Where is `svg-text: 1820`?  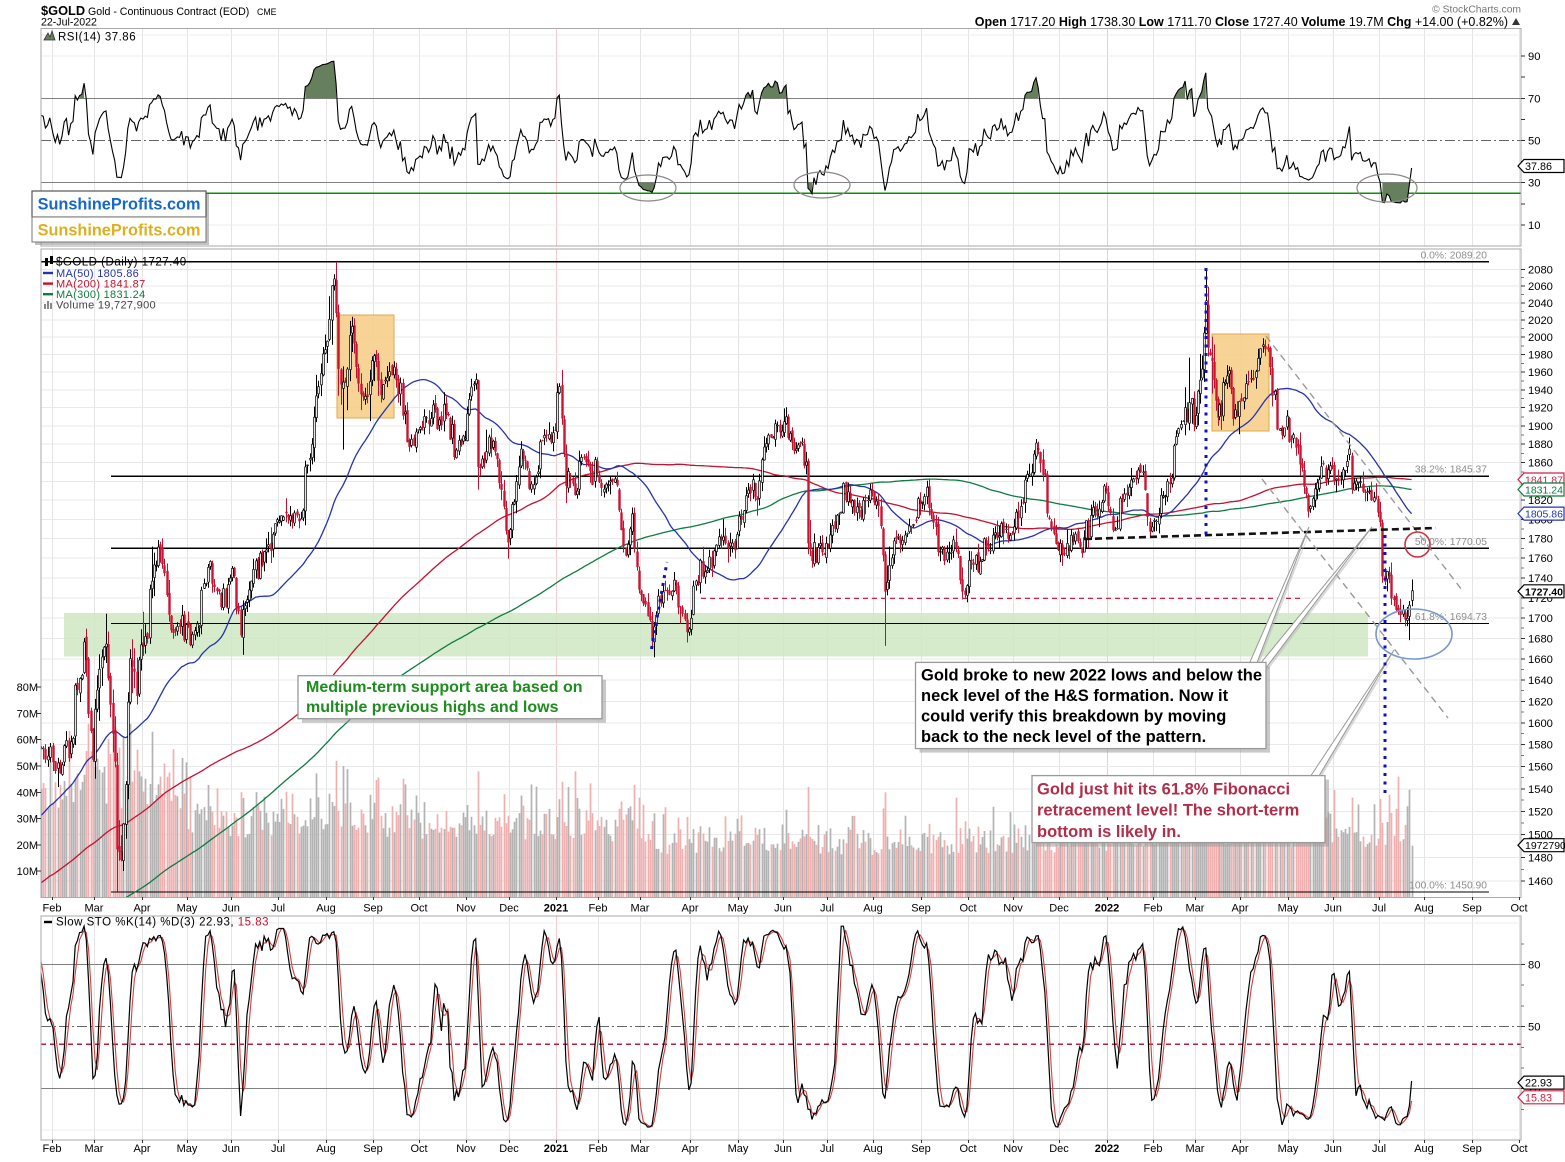
svg-text: 1820 is located at coordinates (1540, 501).